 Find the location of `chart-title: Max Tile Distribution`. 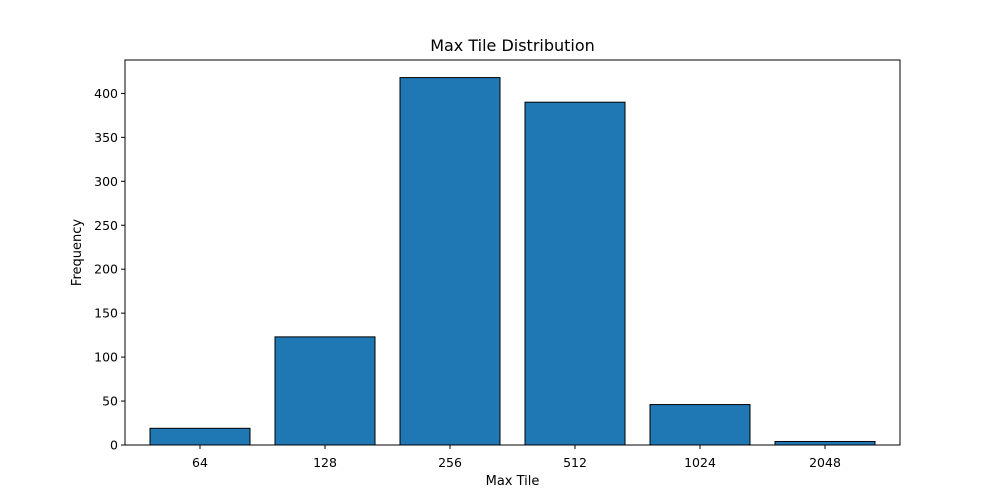

chart-title: Max Tile Distribution is located at coordinates (512, 45).